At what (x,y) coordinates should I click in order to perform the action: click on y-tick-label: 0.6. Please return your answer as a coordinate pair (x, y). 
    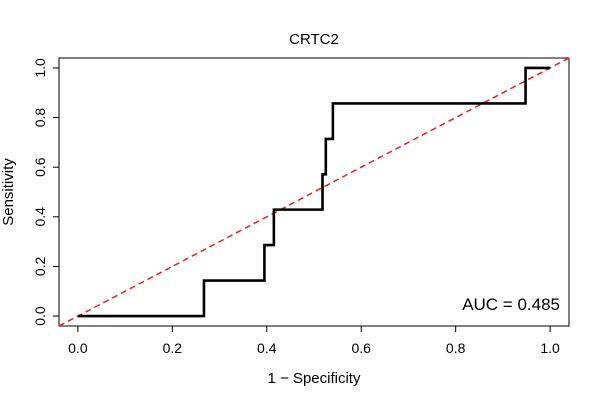
    Looking at the image, I should click on (40, 167).